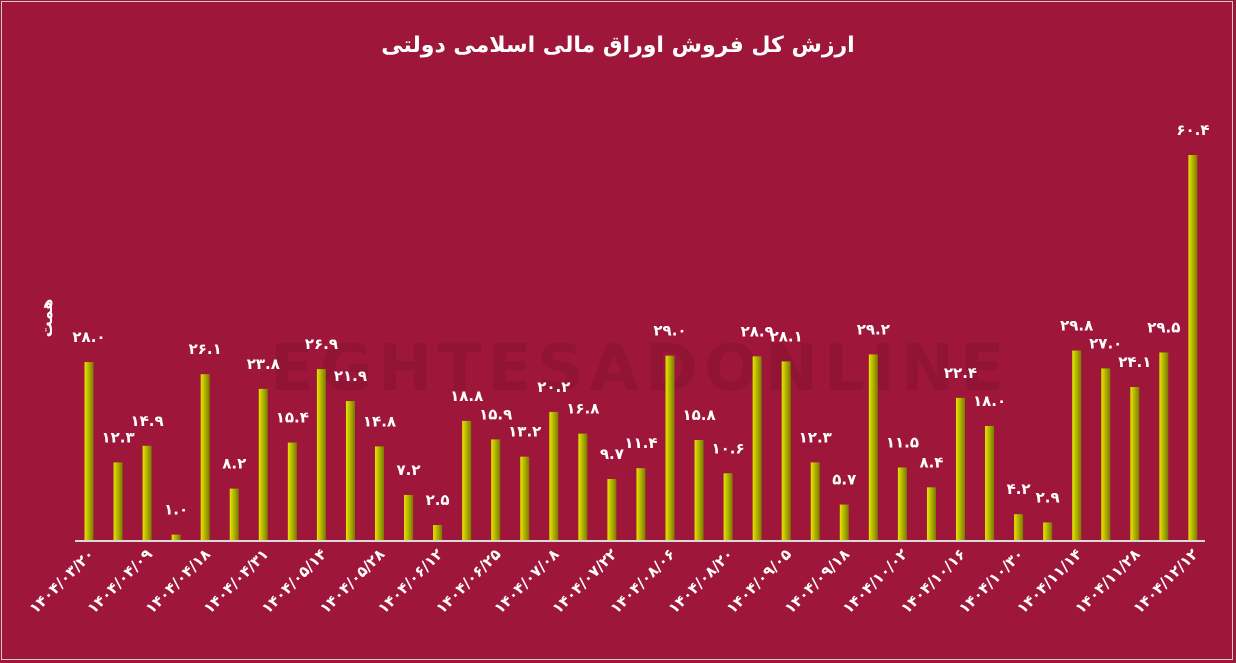 The width and height of the screenshot is (1236, 663). I want to click on data-label: ۲۳.۸, so click(263, 364).